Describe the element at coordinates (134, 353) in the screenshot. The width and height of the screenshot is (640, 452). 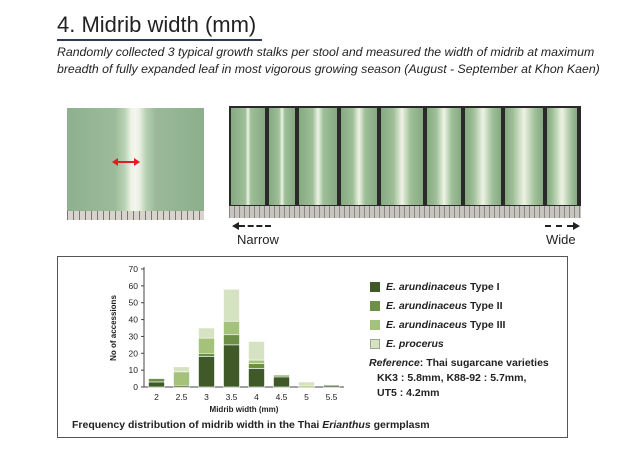
I see `y-tick-label: 20` at that location.